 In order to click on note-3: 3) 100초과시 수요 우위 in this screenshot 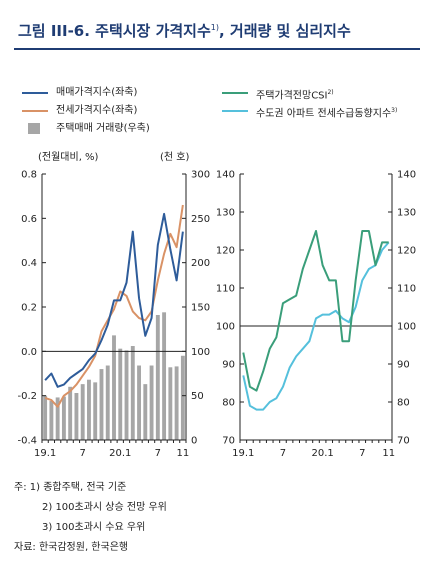, I will do `click(94, 527)`.